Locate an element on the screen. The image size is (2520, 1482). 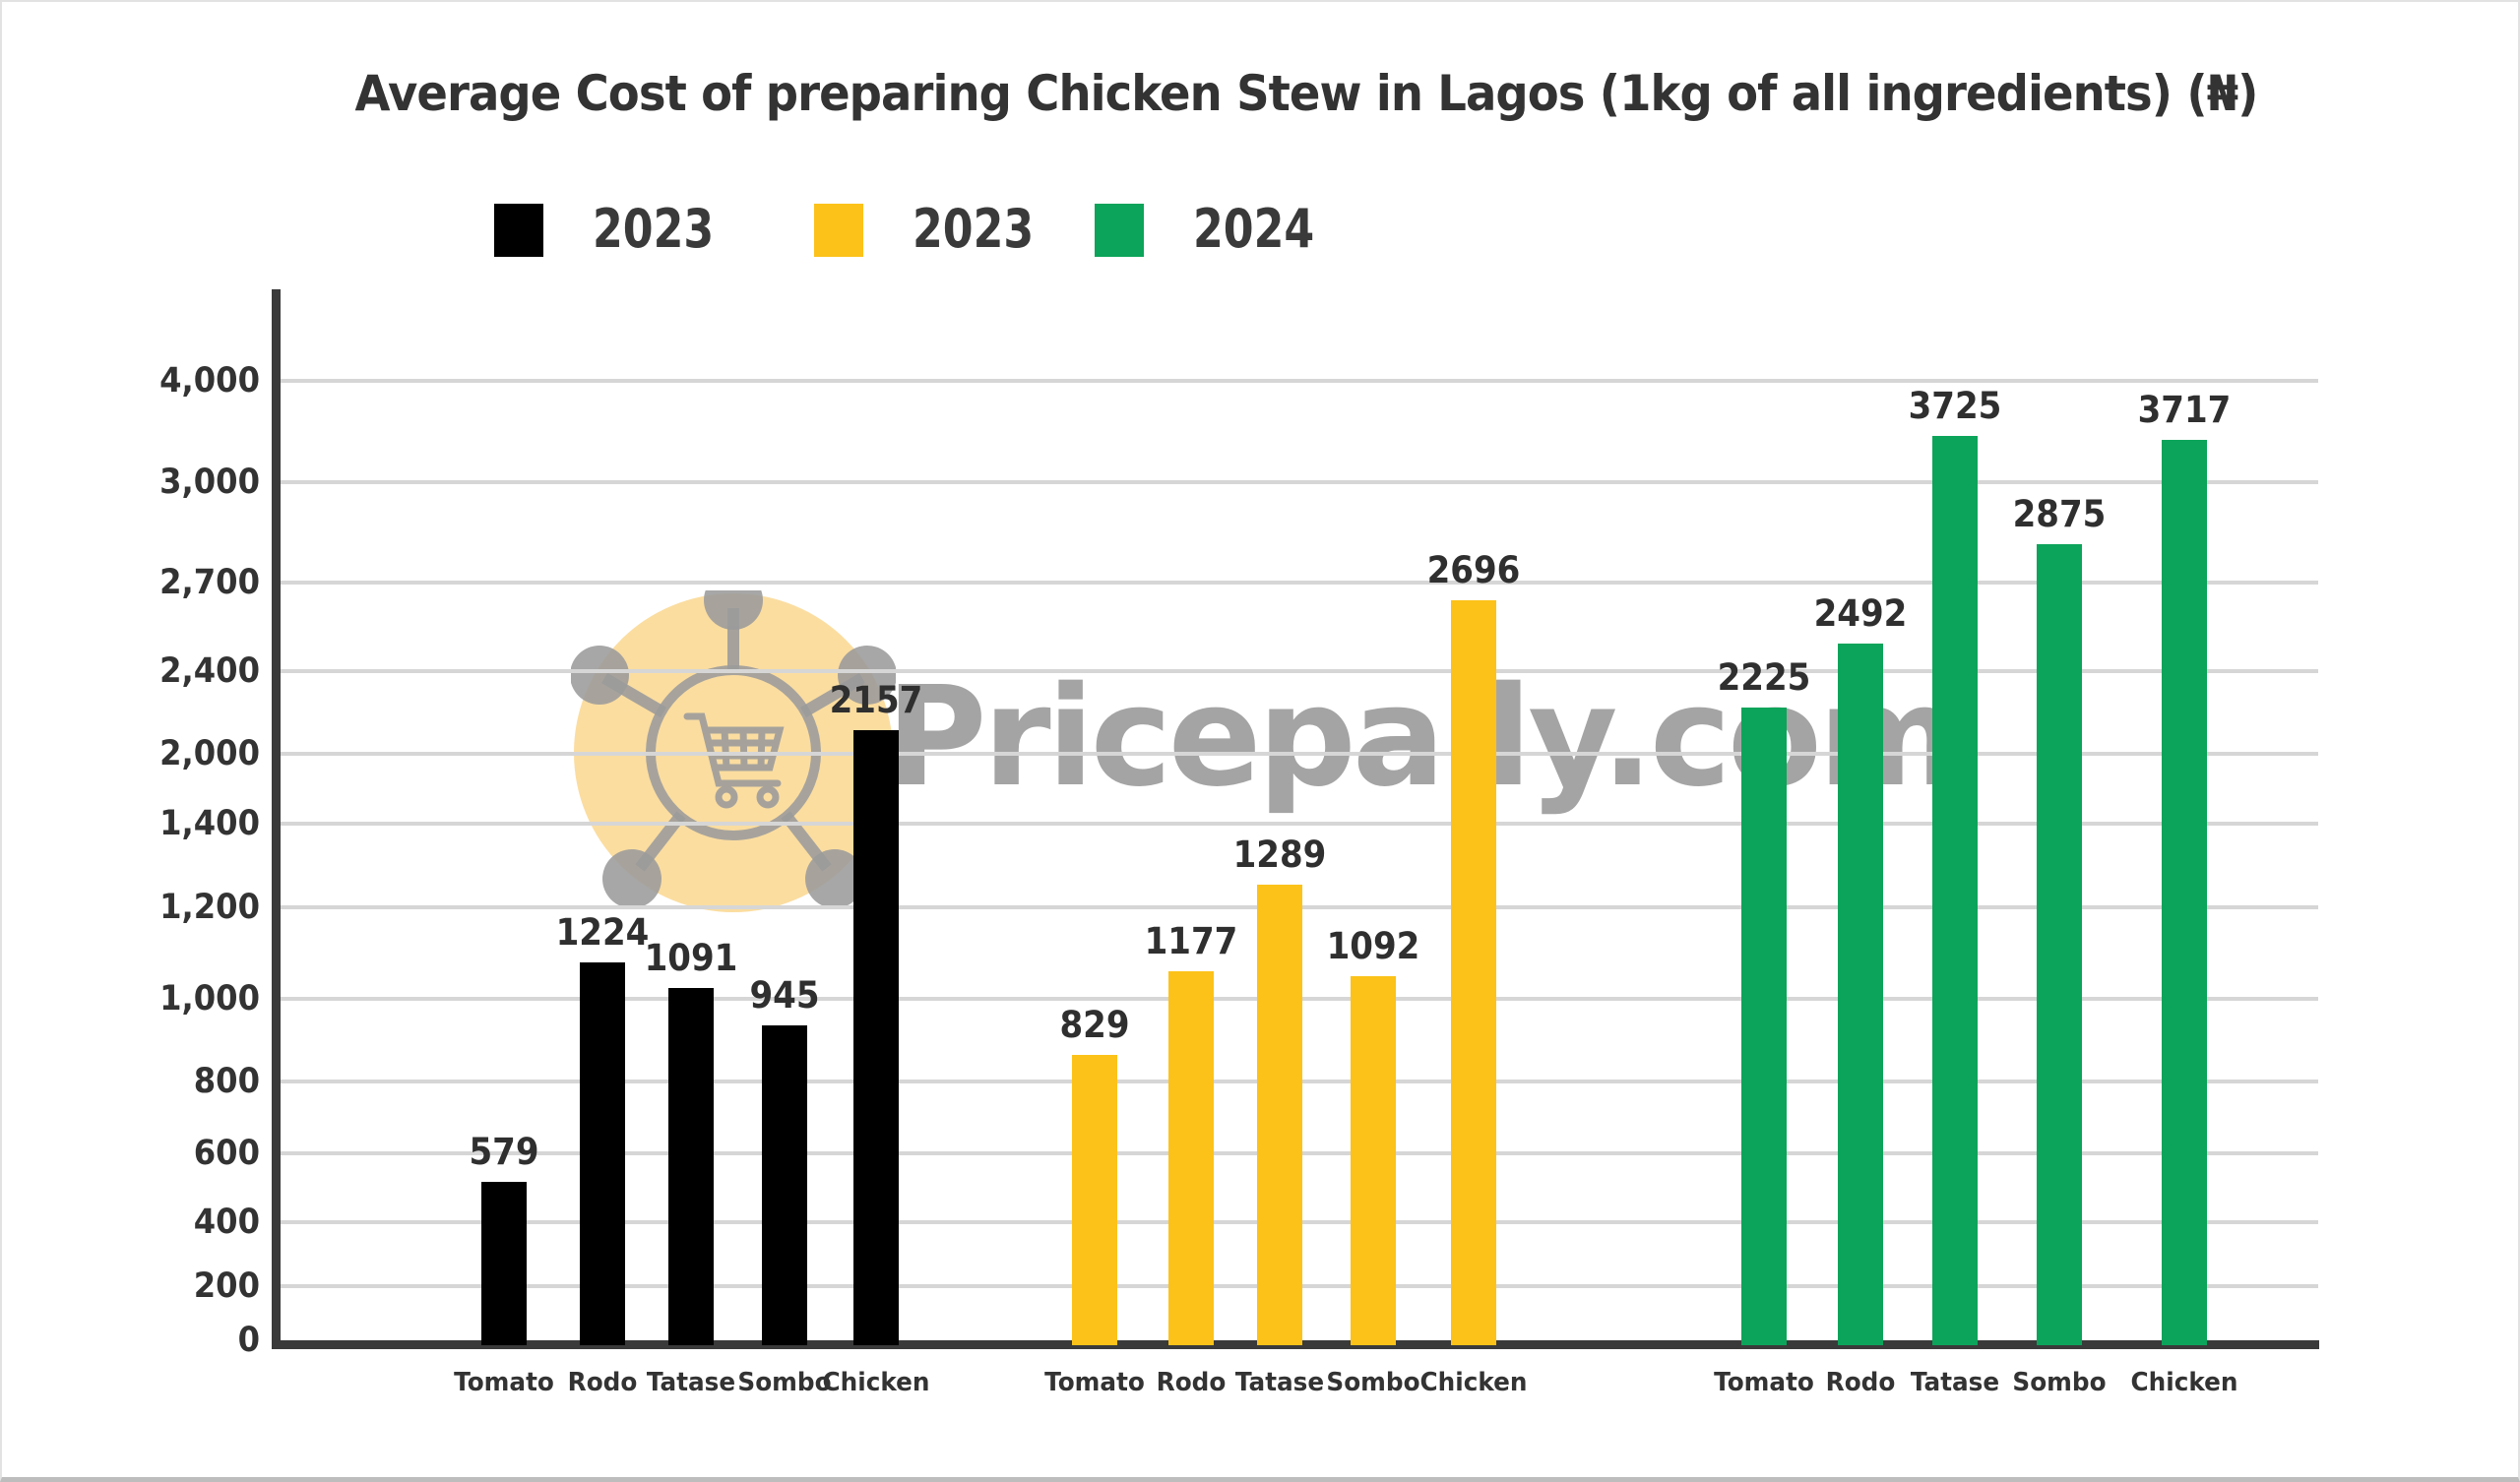
bar-2024-tomato is located at coordinates (1764, 1026).